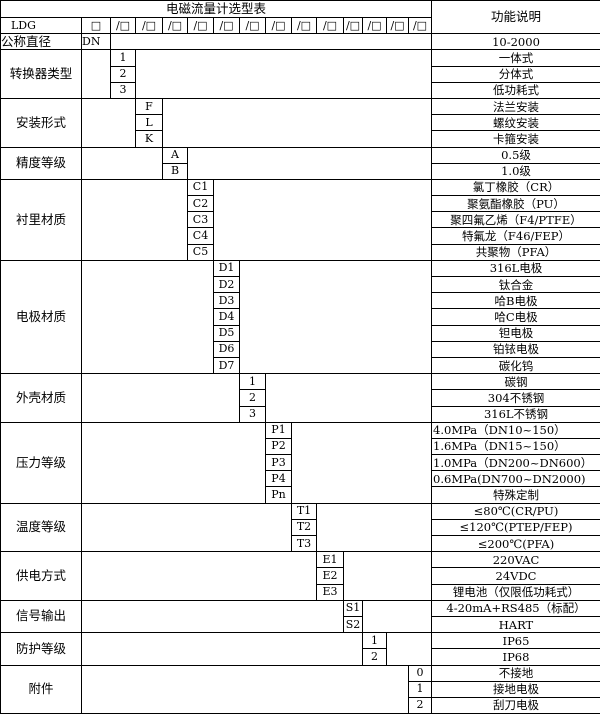 The image size is (600, 716). What do you see at coordinates (41, 527) in the screenshot?
I see `group-label: 温度等级` at bounding box center [41, 527].